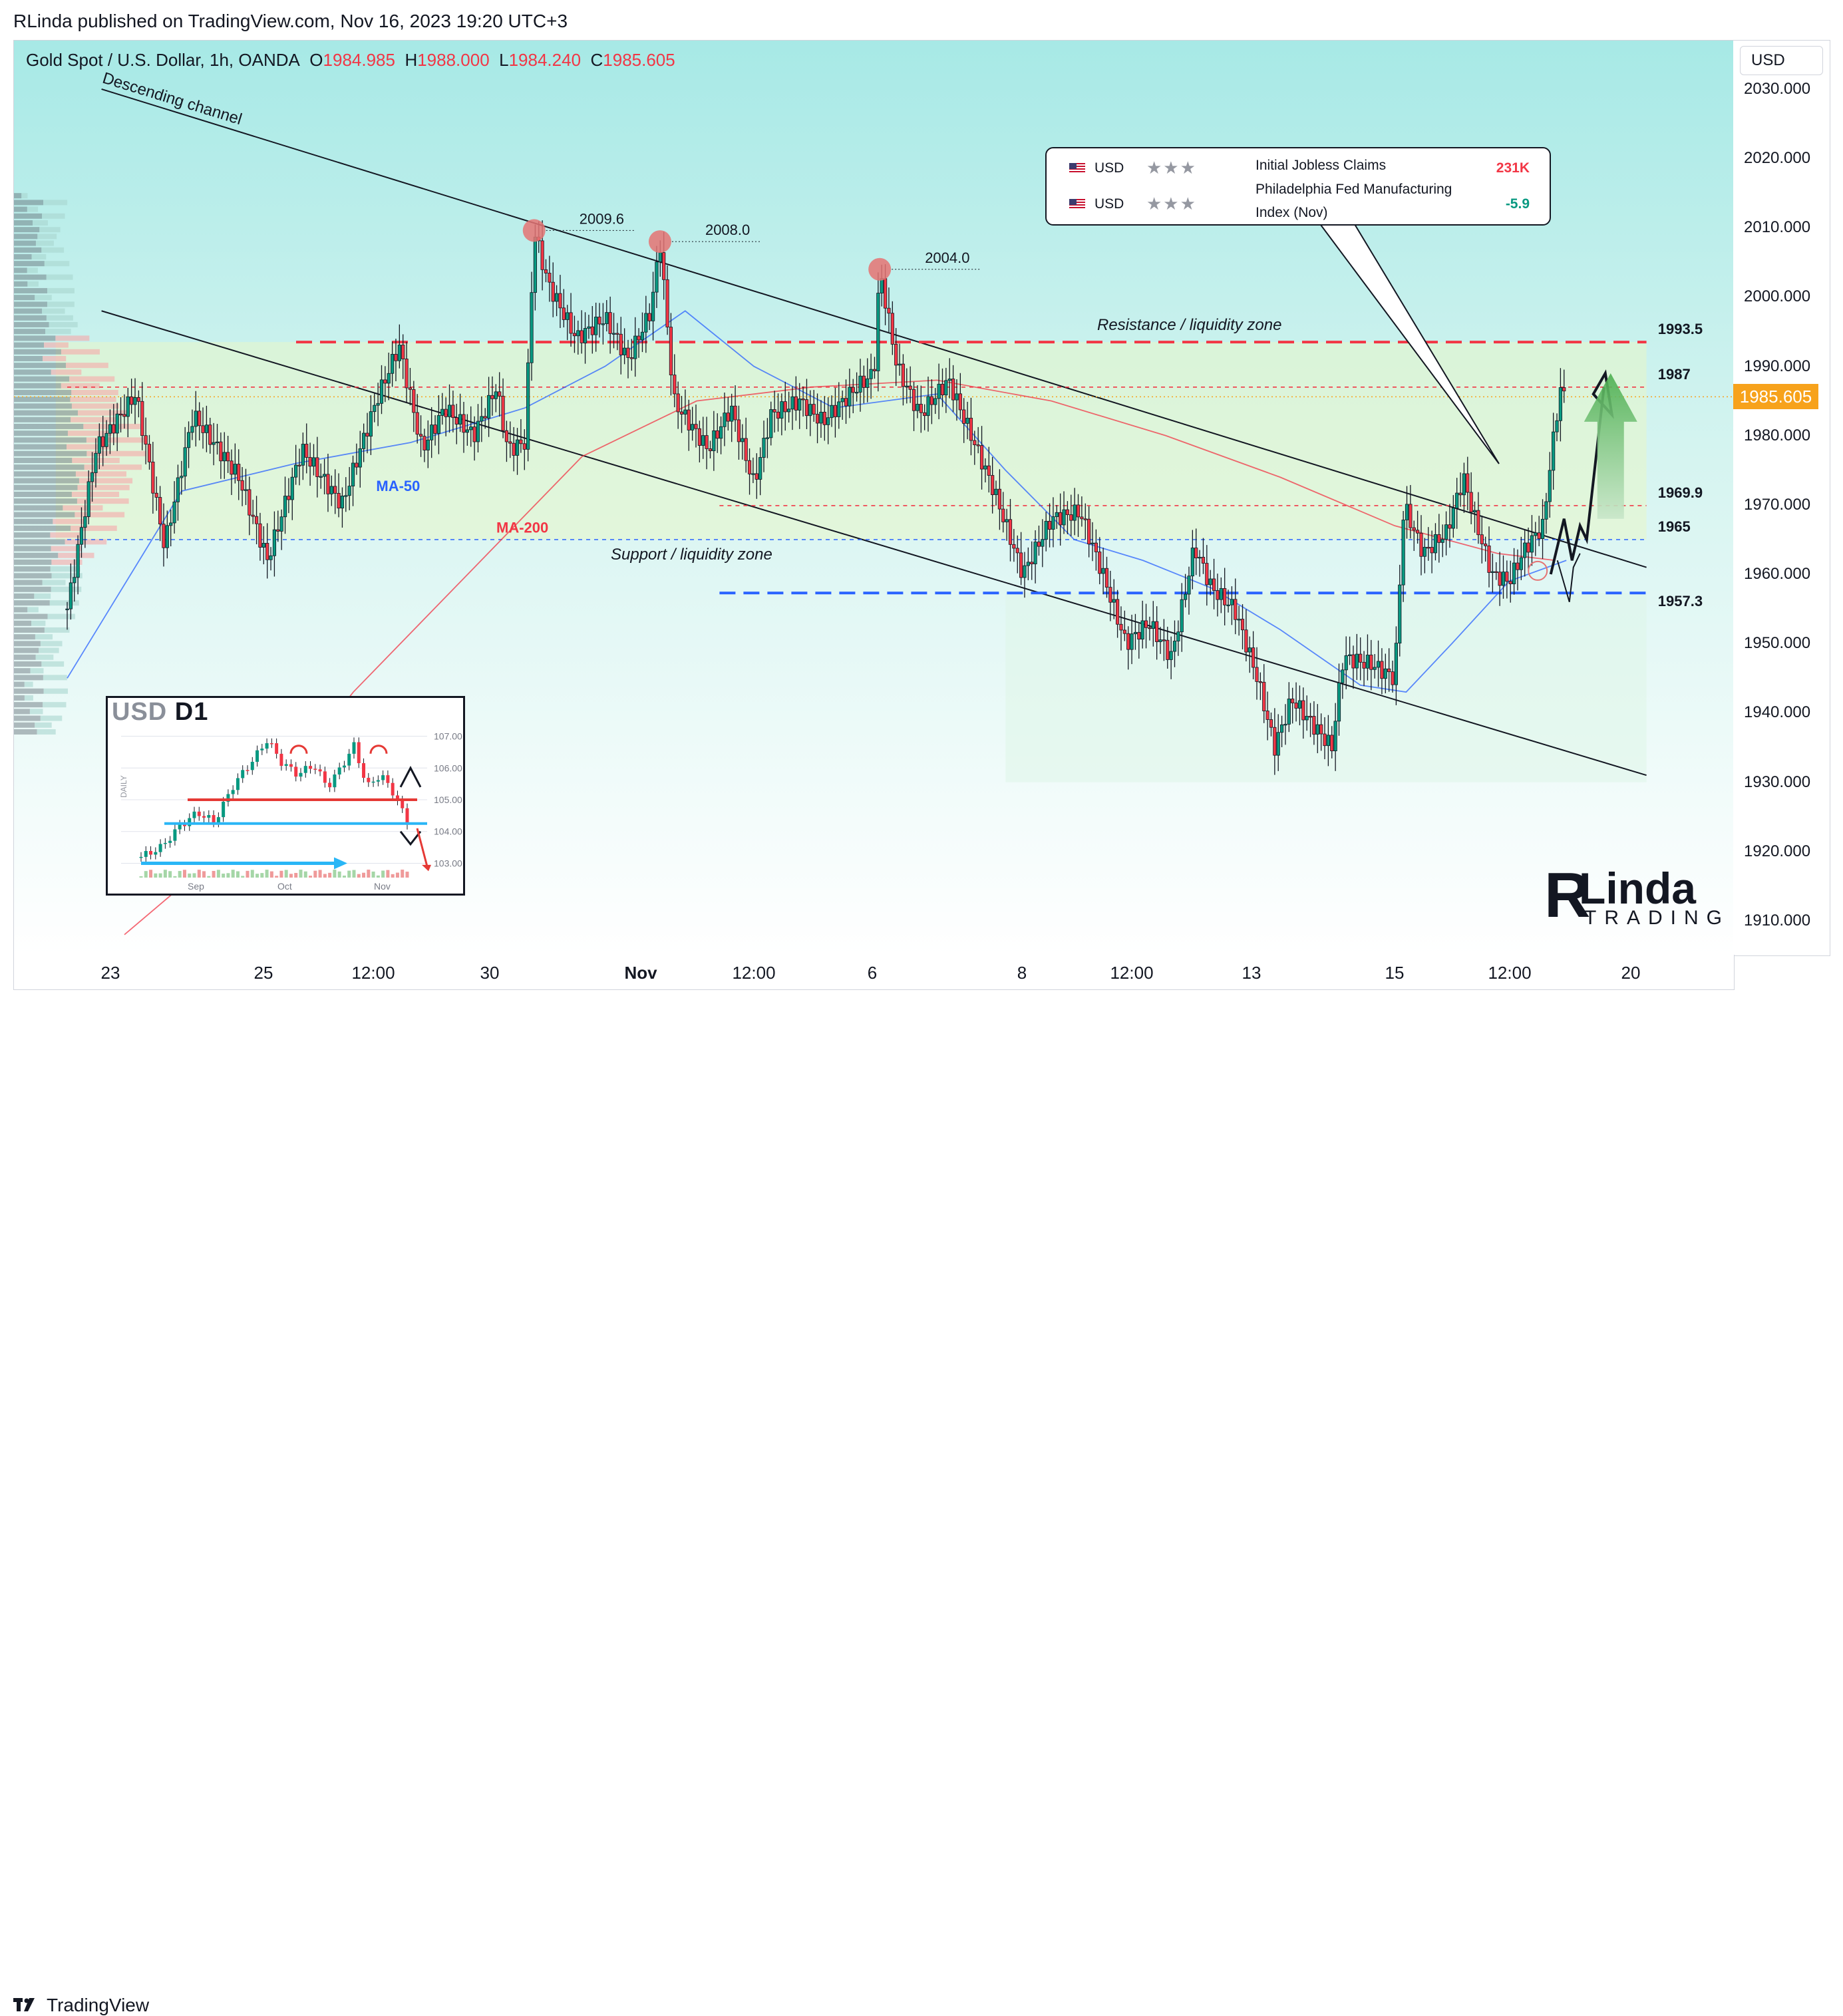 The width and height of the screenshot is (1843, 2016). I want to click on currency-button: USD, so click(1781, 60).